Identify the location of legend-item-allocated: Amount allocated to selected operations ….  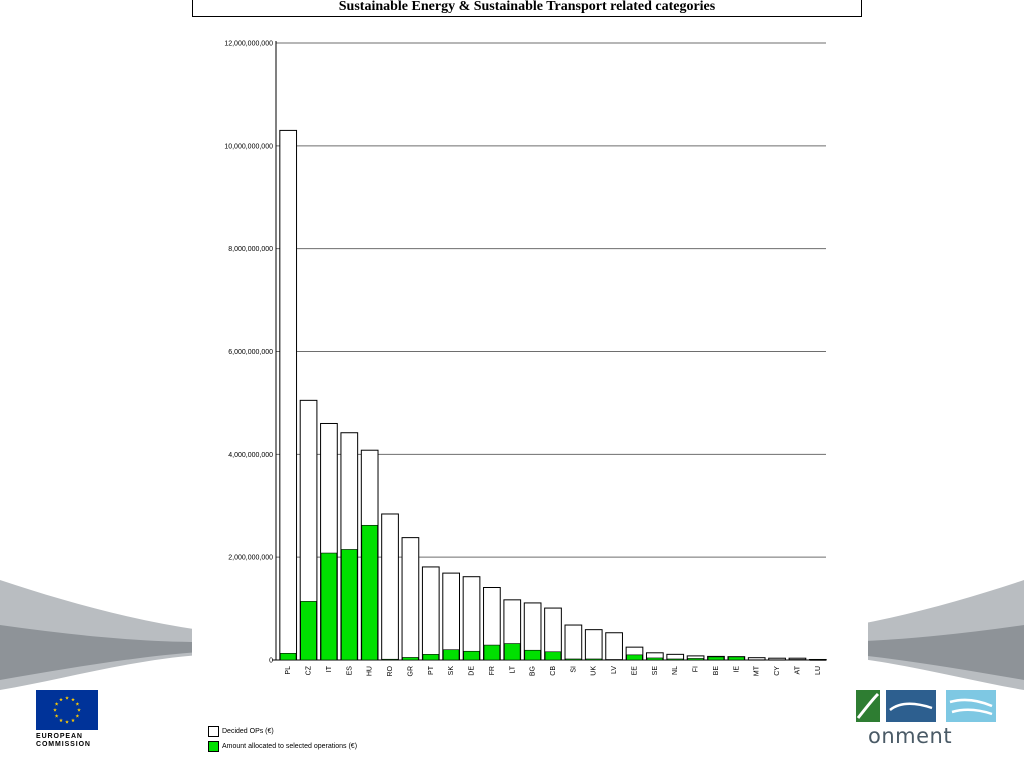
(282, 746).